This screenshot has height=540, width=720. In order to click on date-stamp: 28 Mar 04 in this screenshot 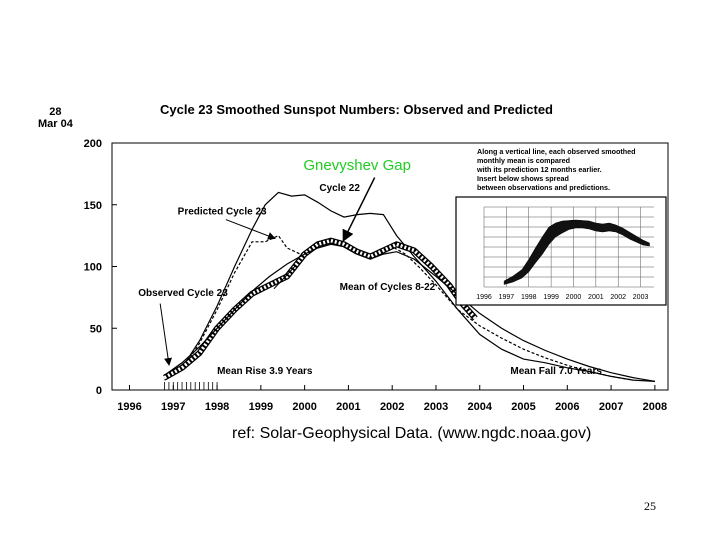, I will do `click(55, 118)`.